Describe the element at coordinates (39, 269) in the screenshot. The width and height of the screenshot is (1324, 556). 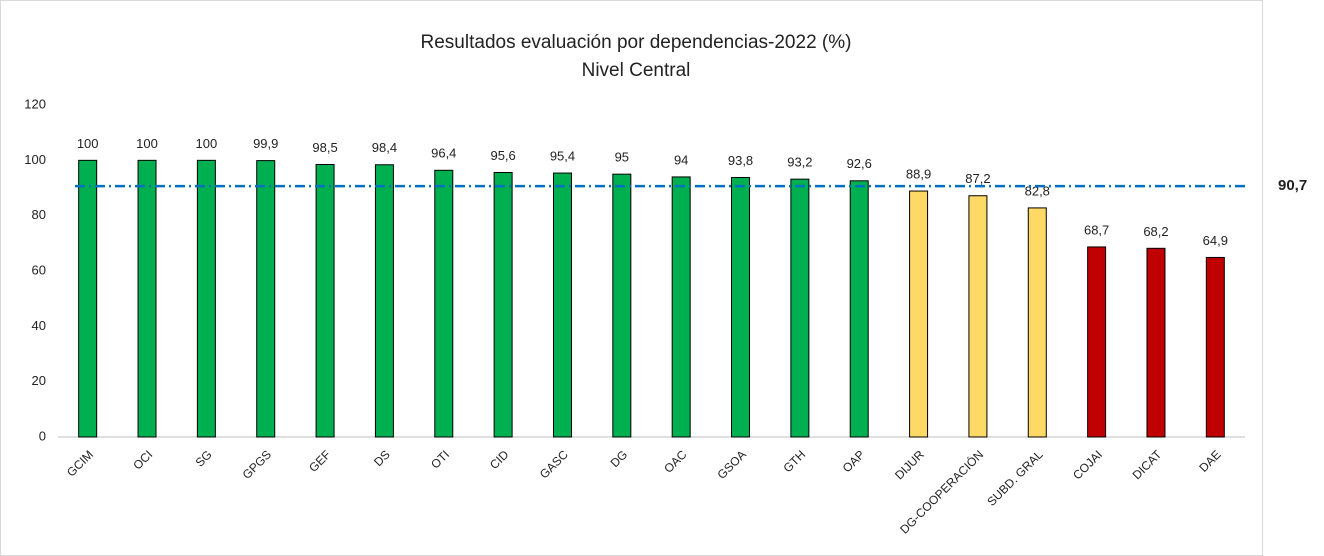
I see `y-tick-label: 60` at that location.